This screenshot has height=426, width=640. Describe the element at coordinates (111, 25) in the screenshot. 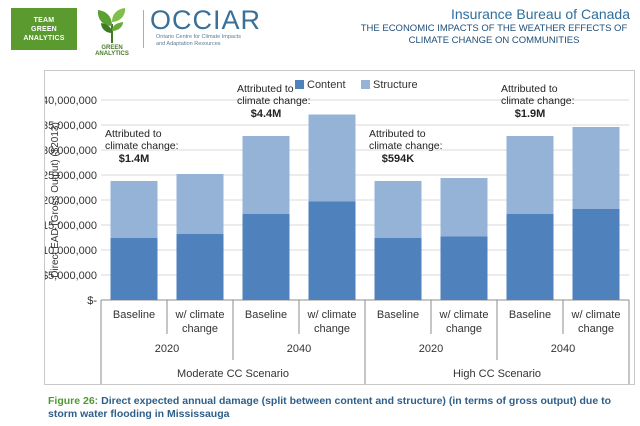

I see `sprout-icon` at that location.